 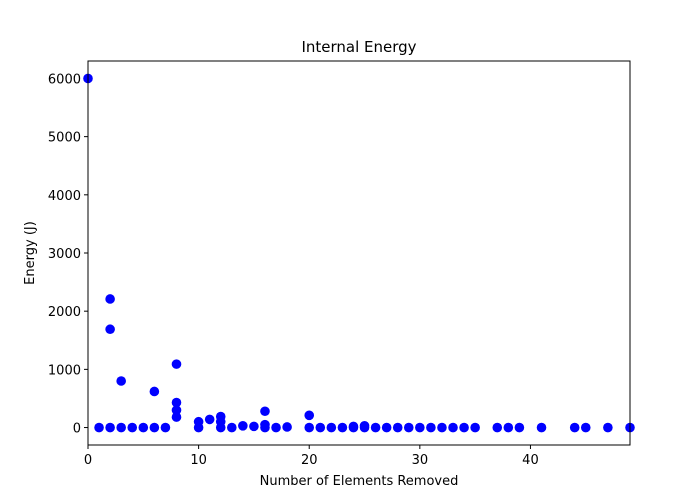 What do you see at coordinates (64, 79) in the screenshot?
I see `y-tick-label: 6000` at bounding box center [64, 79].